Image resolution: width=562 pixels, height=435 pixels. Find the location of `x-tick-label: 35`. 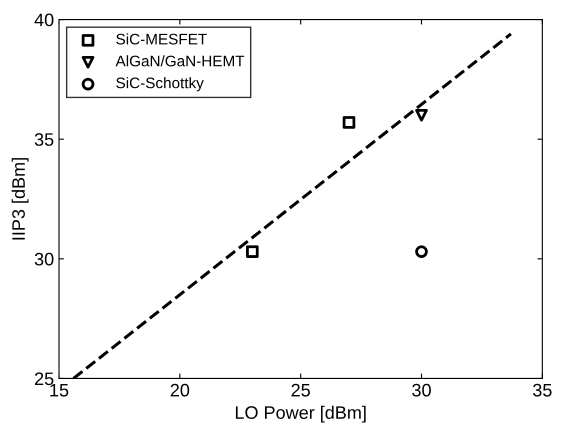

x-tick-label: 35 is located at coordinates (542, 390).